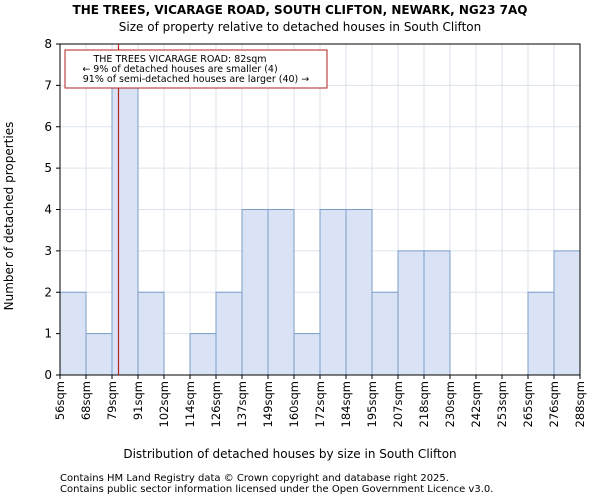 This screenshot has height=500, width=600. I want to click on x-tick-label-276sqm: 276sqm, so click(554, 404).